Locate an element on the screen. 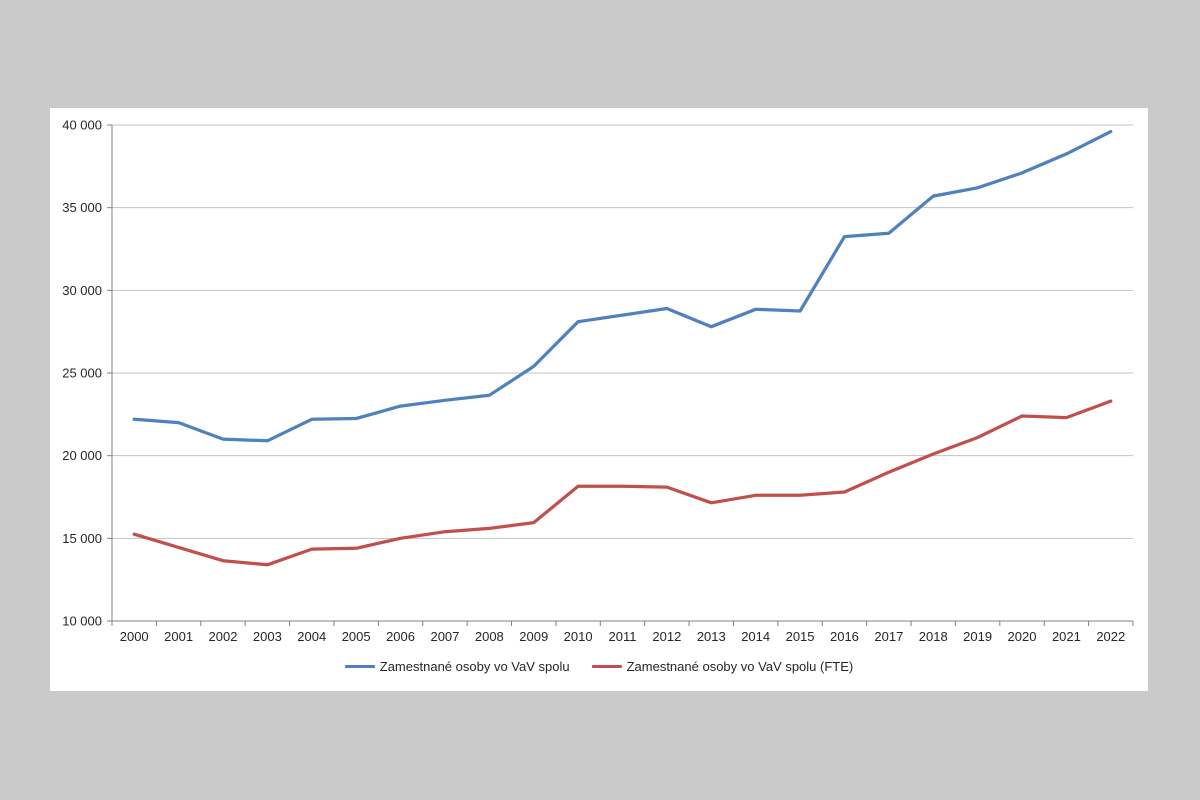 The width and height of the screenshot is (1200, 800). x-tick-label: 2021 is located at coordinates (1066, 636).